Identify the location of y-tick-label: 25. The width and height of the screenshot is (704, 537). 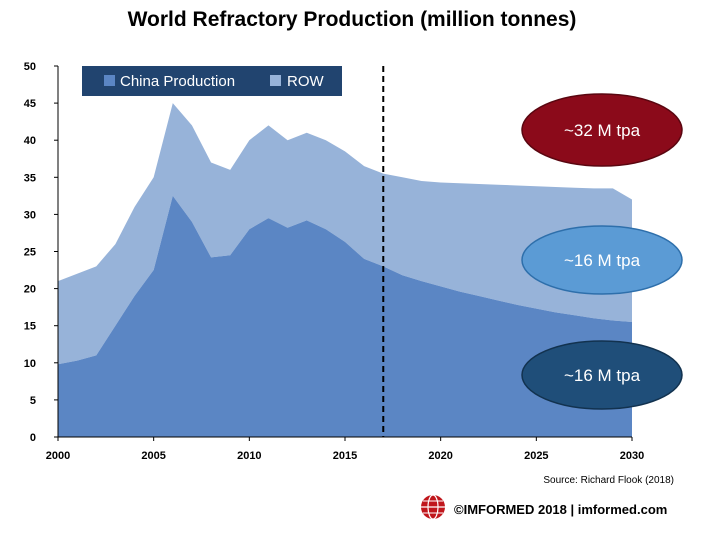
(30, 253).